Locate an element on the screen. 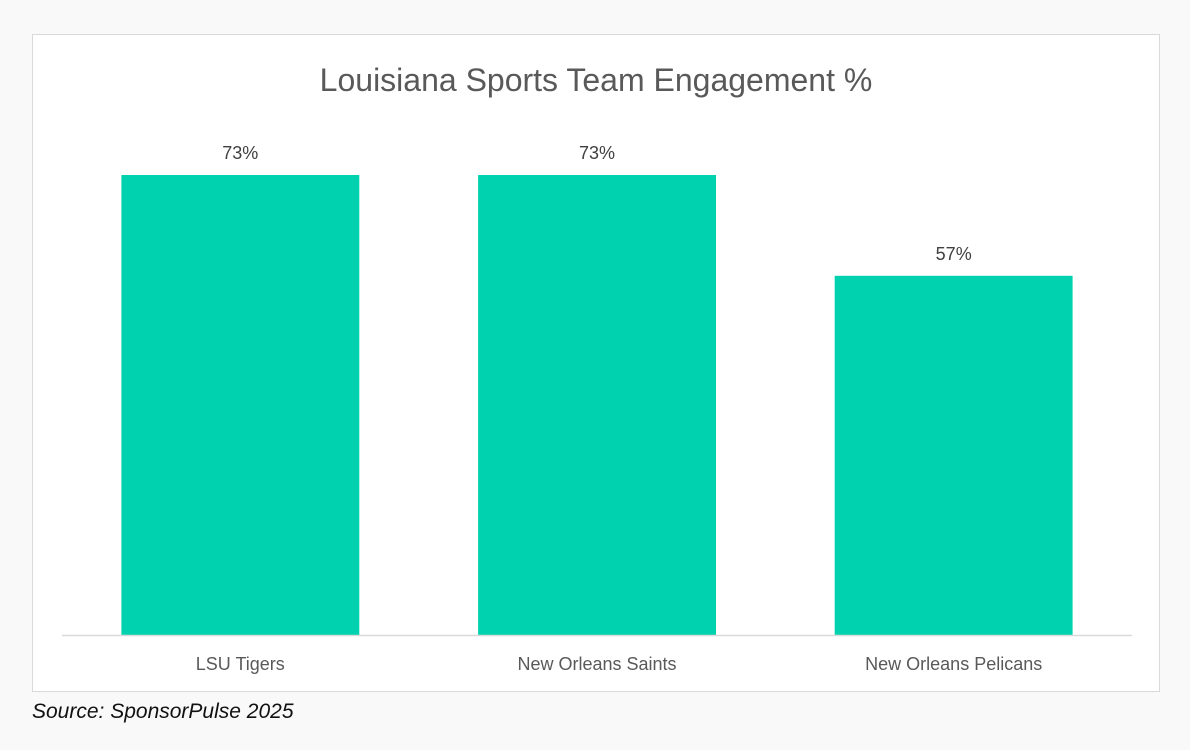 The height and width of the screenshot is (750, 1190). source-note: Source: SponsorPulse 2025 is located at coordinates (163, 711).